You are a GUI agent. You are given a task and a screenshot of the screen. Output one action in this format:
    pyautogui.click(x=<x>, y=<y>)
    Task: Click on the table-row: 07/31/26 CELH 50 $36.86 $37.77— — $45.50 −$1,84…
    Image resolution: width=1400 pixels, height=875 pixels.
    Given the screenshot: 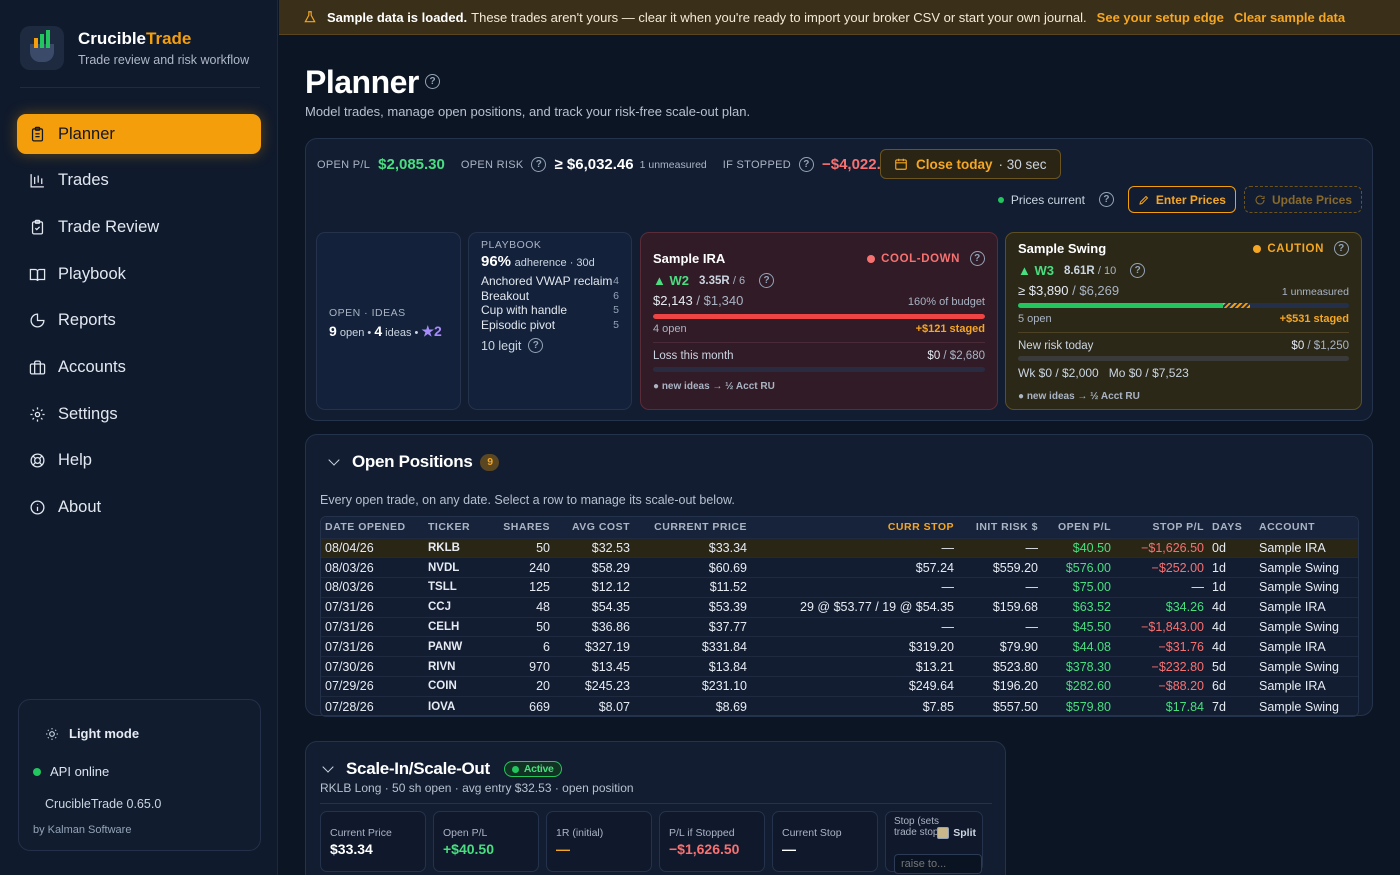 What is the action you would take?
    pyautogui.click(x=839, y=626)
    